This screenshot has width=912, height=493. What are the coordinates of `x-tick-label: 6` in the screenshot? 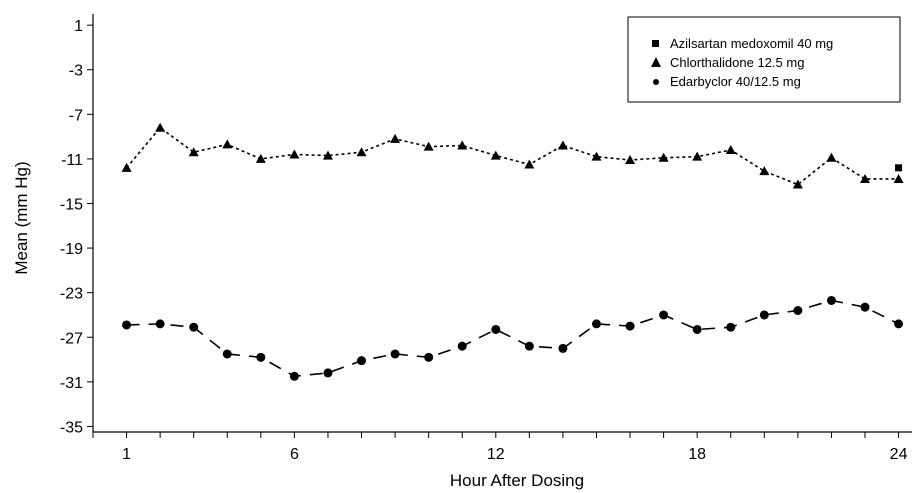 It's located at (294, 454).